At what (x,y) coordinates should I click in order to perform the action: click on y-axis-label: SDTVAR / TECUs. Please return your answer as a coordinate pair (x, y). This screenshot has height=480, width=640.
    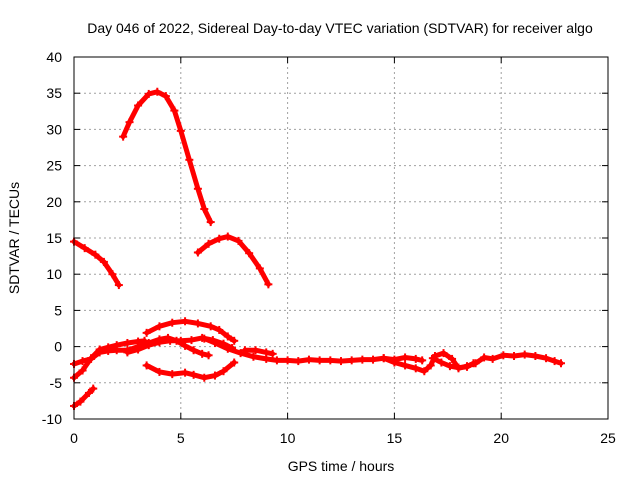
    Looking at the image, I should click on (14, 238).